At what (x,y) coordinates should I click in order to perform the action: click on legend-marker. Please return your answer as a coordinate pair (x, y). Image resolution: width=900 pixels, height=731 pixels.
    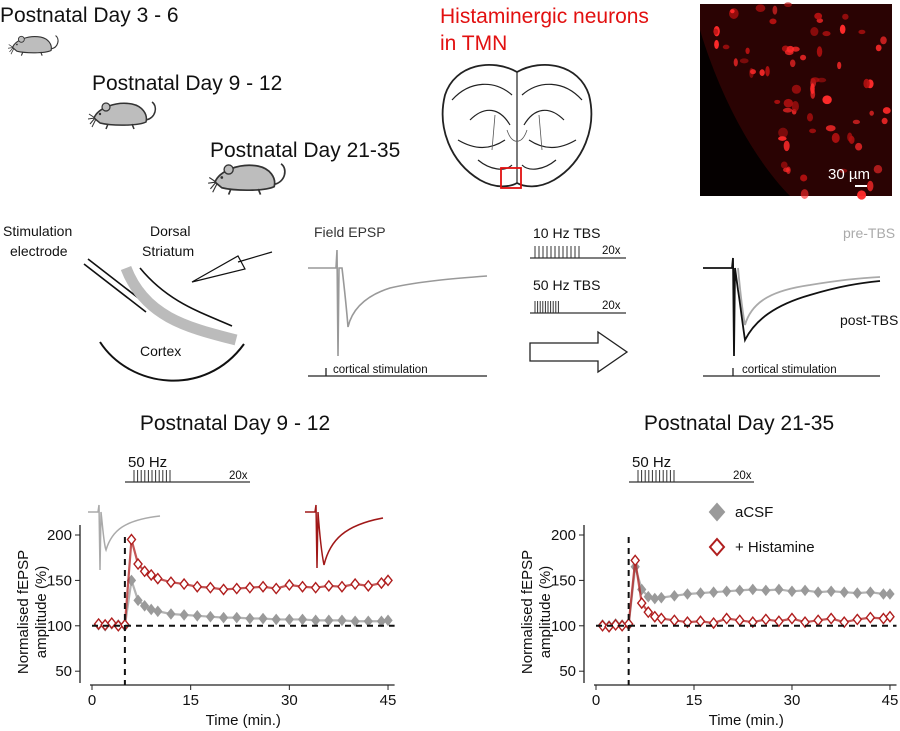
    Looking at the image, I should click on (717, 512).